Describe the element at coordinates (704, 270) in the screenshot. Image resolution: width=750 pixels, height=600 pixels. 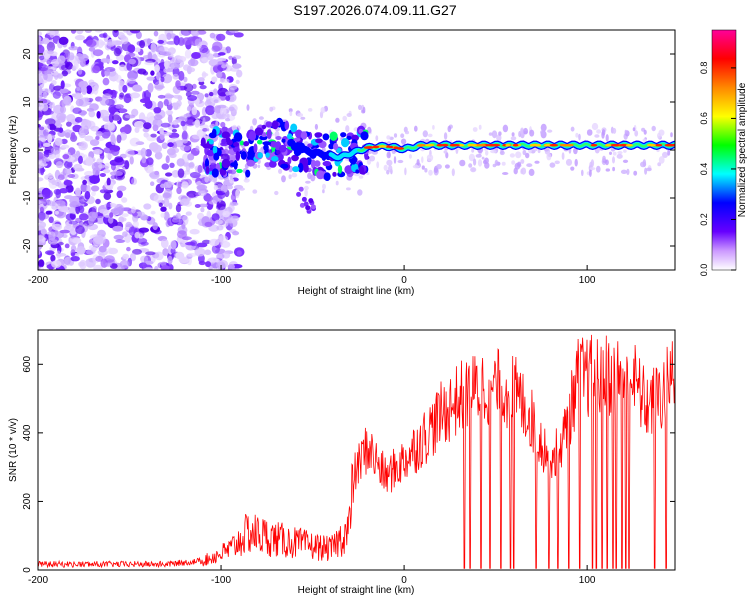
I see `colorbar-tick-label: 0.0` at that location.